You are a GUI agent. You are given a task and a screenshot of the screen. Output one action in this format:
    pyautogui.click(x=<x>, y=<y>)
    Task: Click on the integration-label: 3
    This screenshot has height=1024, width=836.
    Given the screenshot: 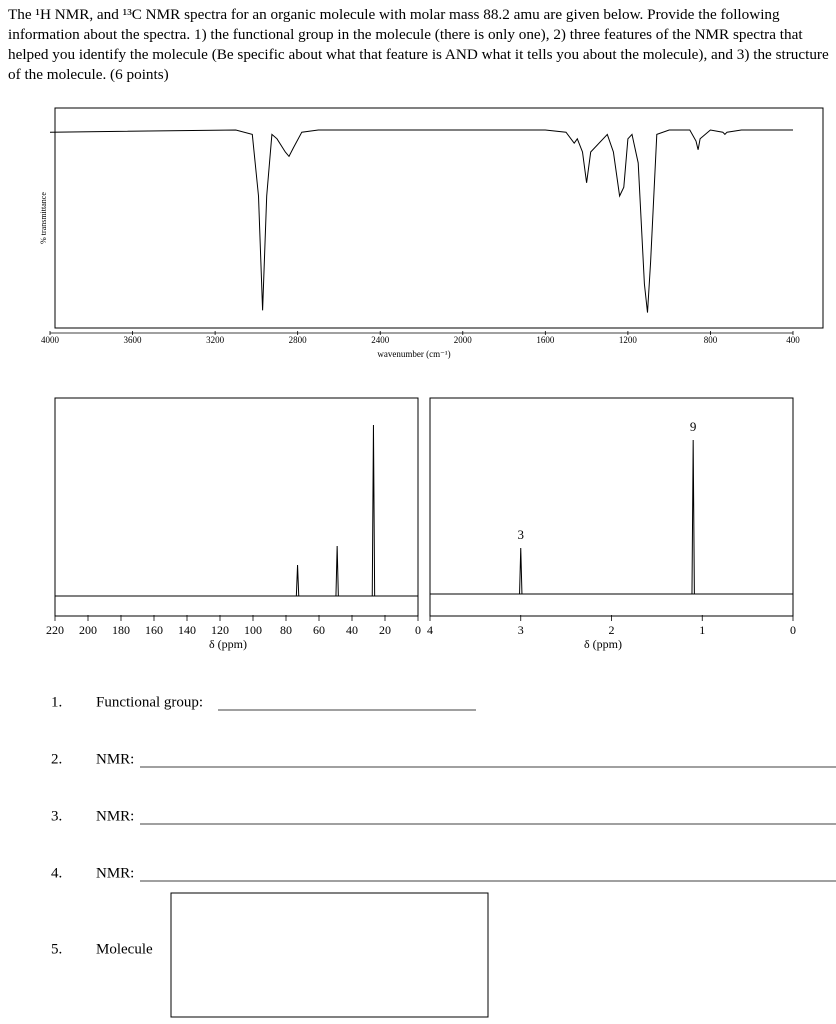 What is the action you would take?
    pyautogui.click(x=521, y=534)
    